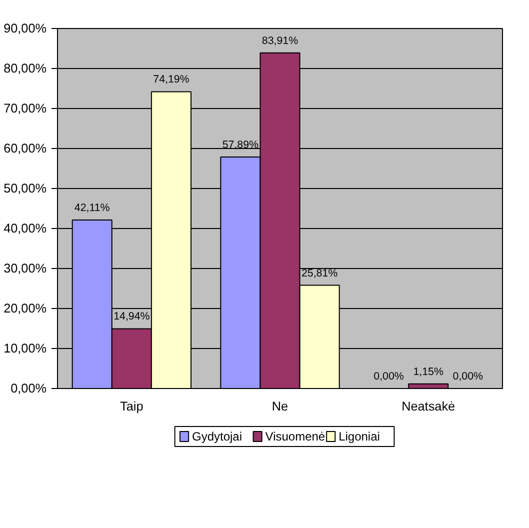  Describe the element at coordinates (25, 309) in the screenshot. I see `y-tick-label: 20,00%` at that location.